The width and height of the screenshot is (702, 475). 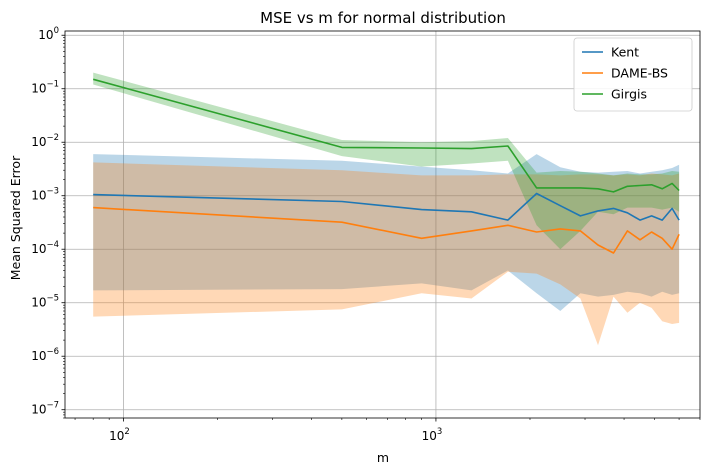 I want to click on y-tick-label: 10⁻¹, so click(x=45, y=88).